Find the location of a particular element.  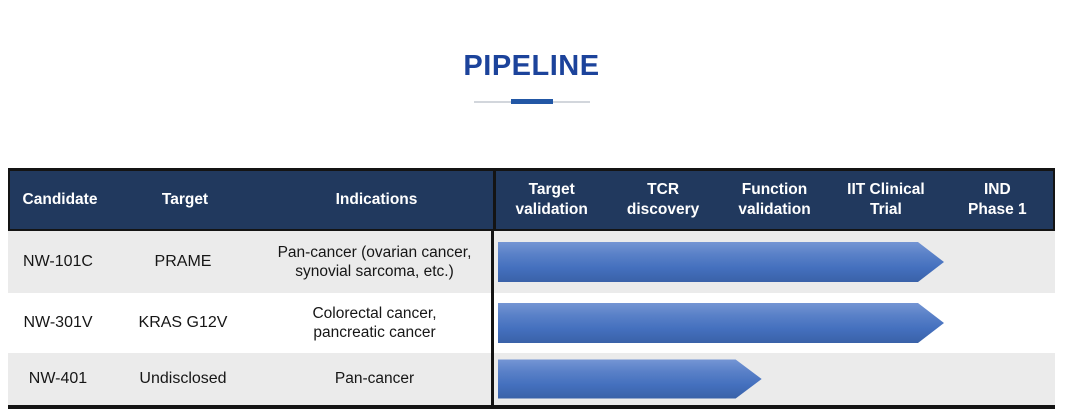

header-indications: Indications is located at coordinates (376, 199).